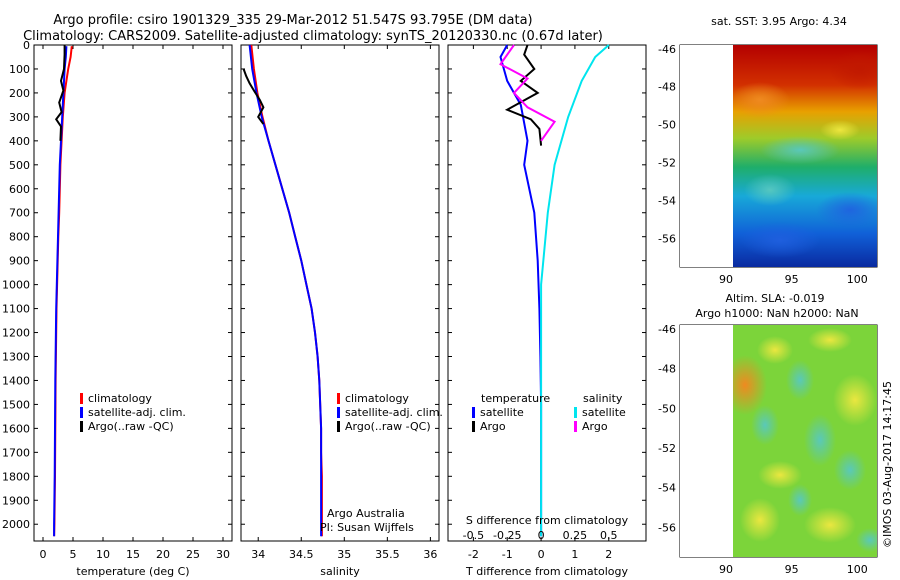 The height and width of the screenshot is (580, 900). What do you see at coordinates (575, 535) in the screenshot?
I see `s-tick-label: 0.25` at bounding box center [575, 535].